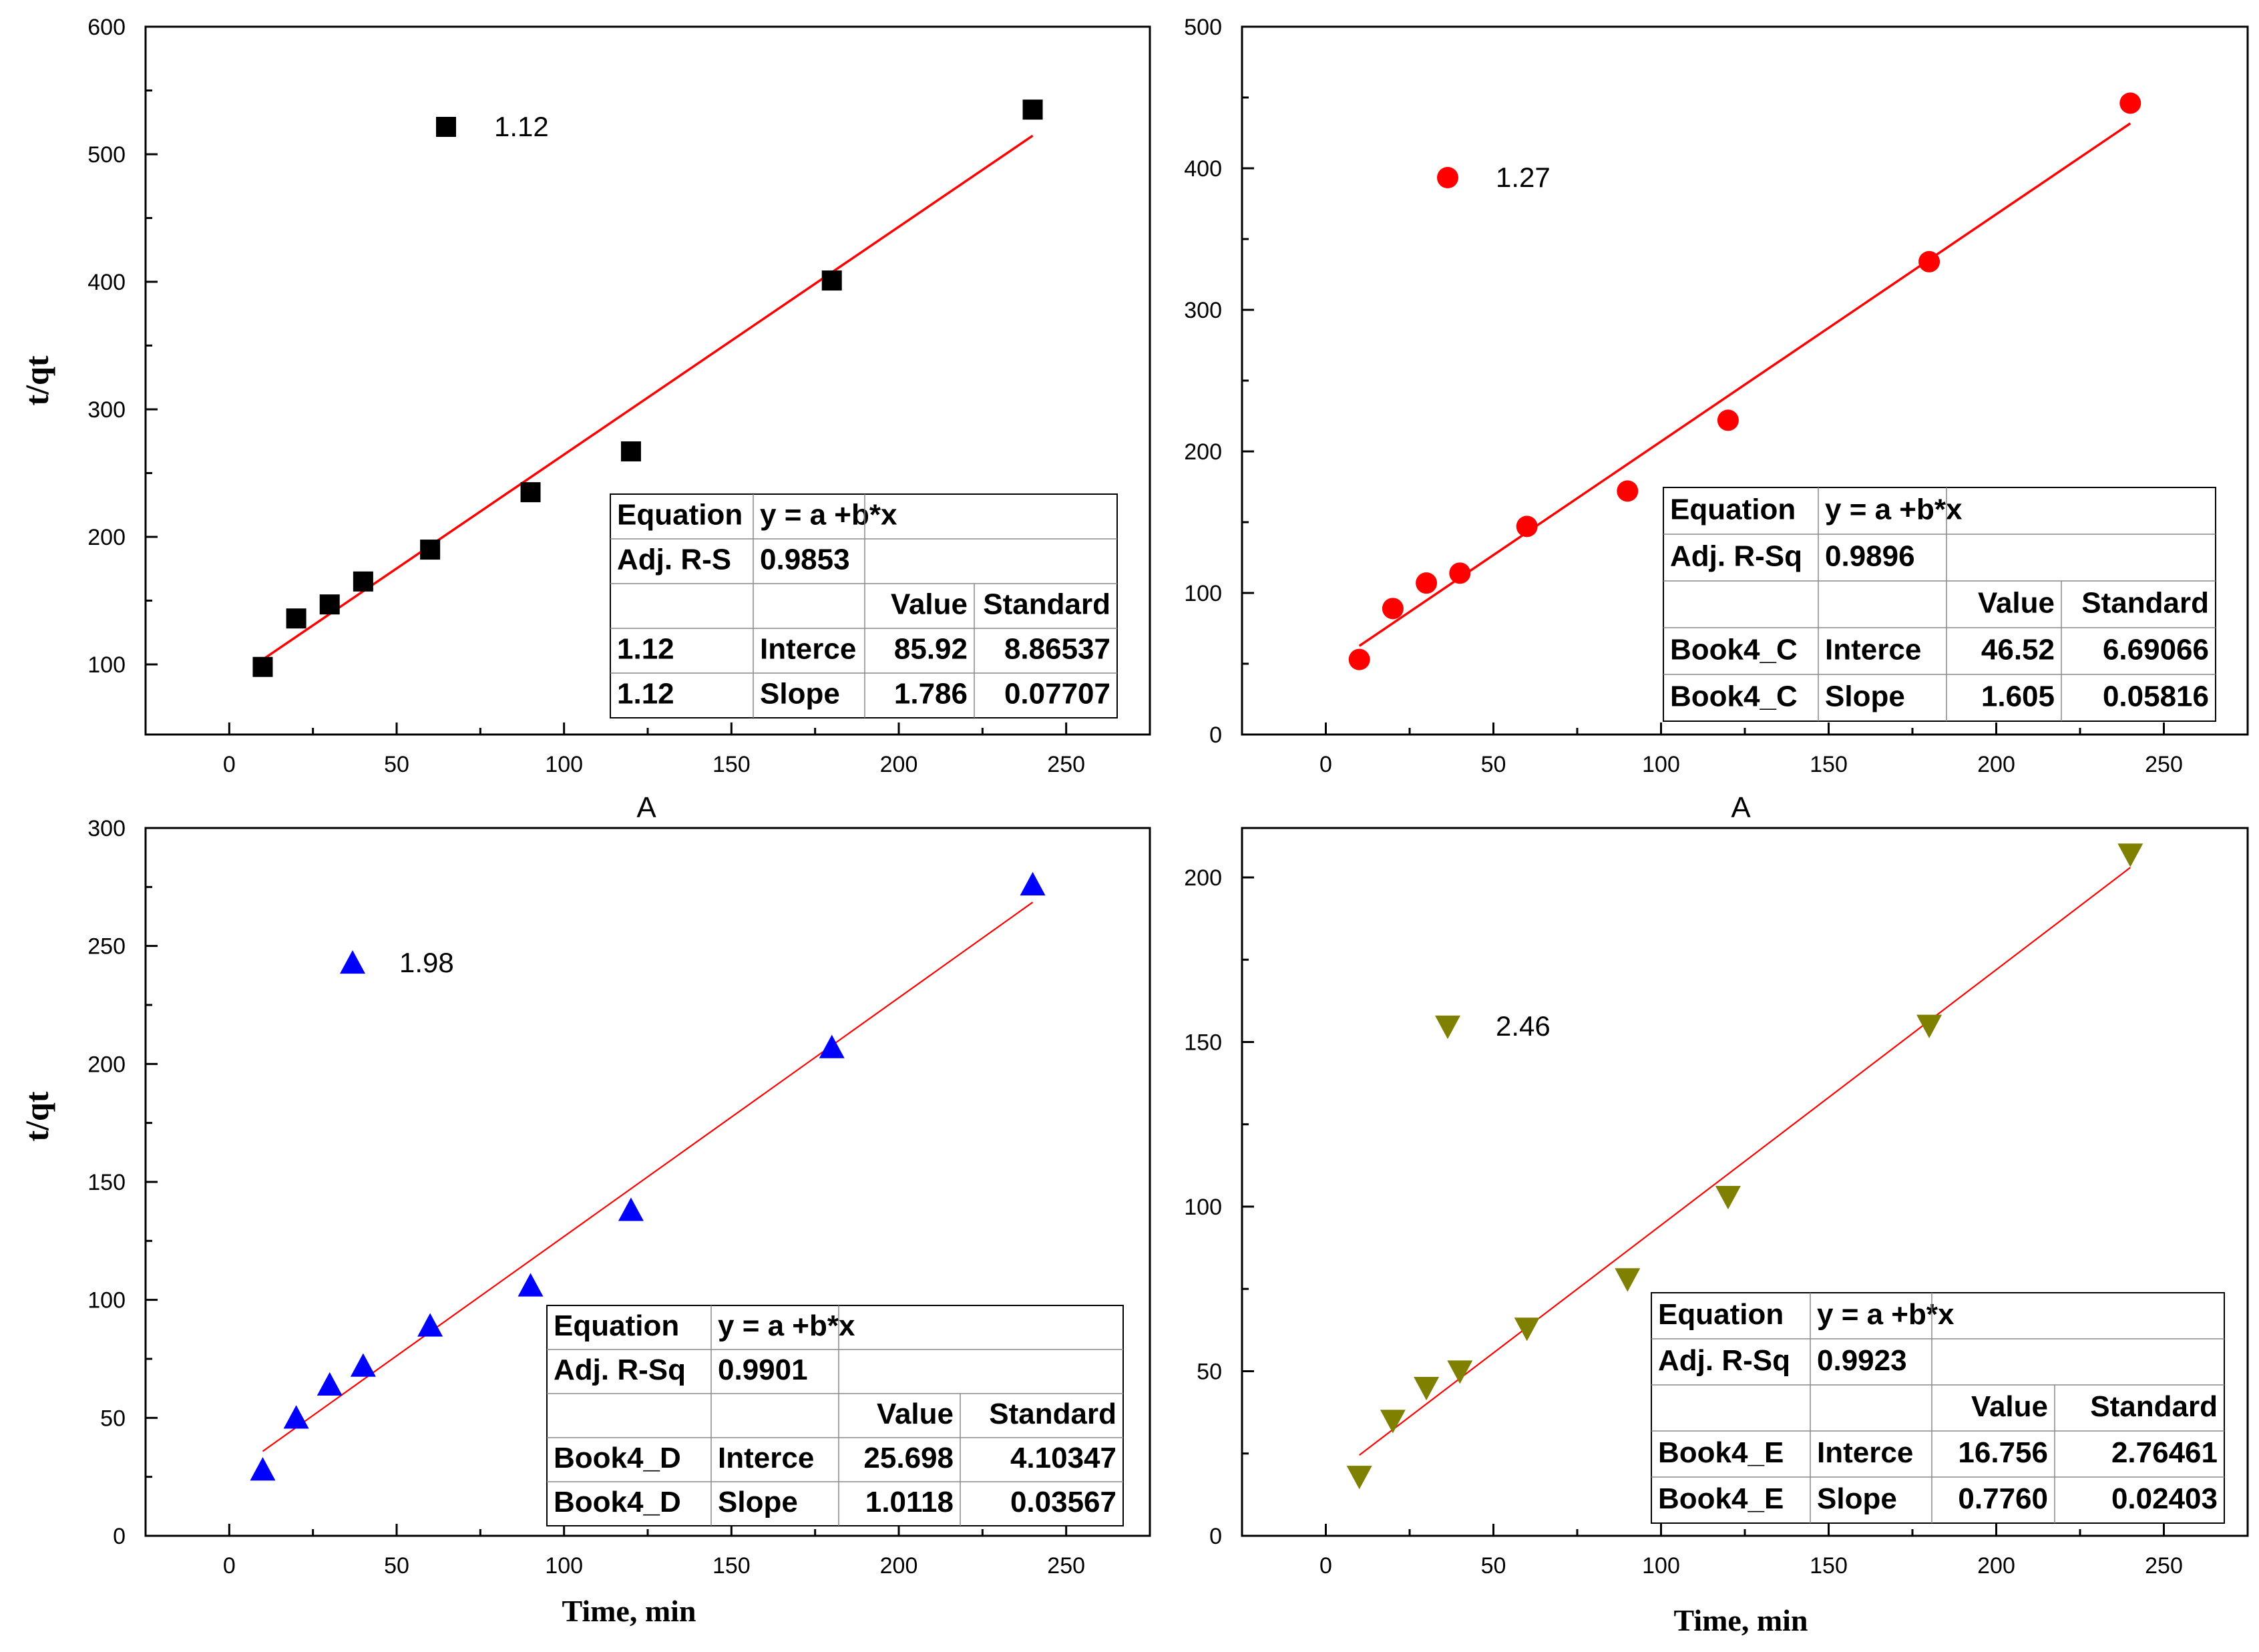 Image resolution: width=2259 pixels, height=1652 pixels. I want to click on table-cell: 6.69066, so click(2156, 650).